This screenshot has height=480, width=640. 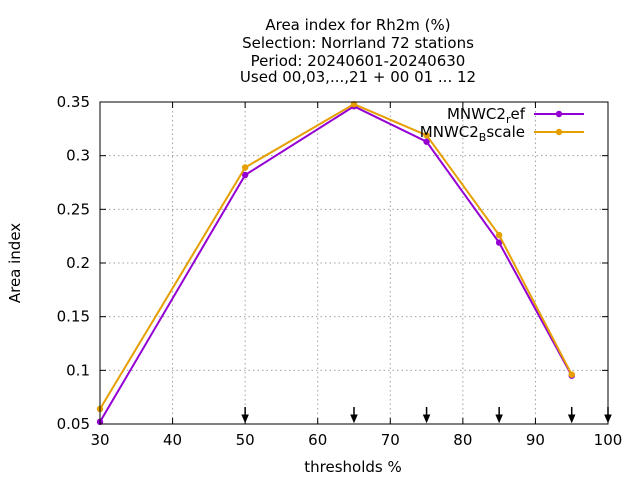 What do you see at coordinates (73, 317) in the screenshot?
I see `y-tick-label: 0.15` at bounding box center [73, 317].